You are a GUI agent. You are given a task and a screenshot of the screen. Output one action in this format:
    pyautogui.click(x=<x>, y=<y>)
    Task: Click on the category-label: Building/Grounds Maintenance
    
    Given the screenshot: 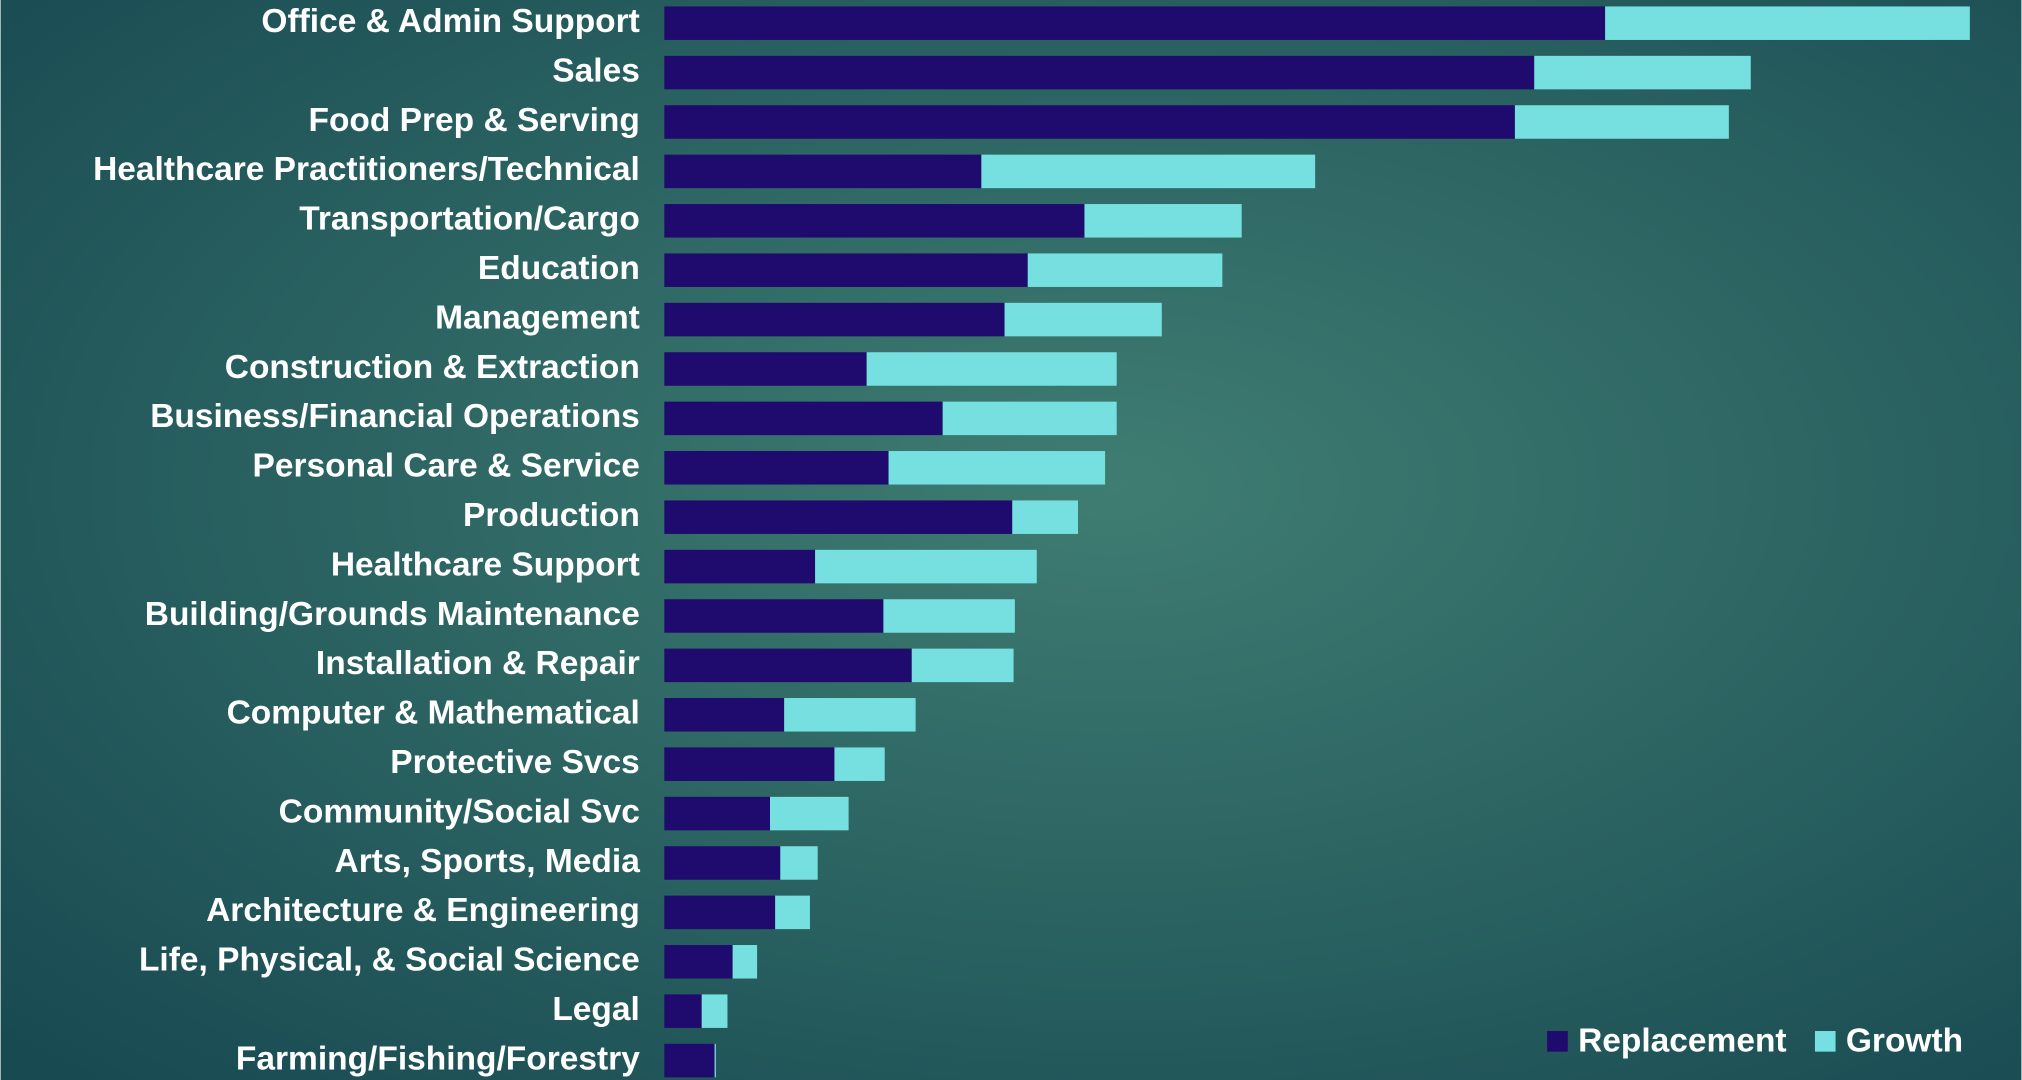 What is the action you would take?
    pyautogui.click(x=392, y=614)
    